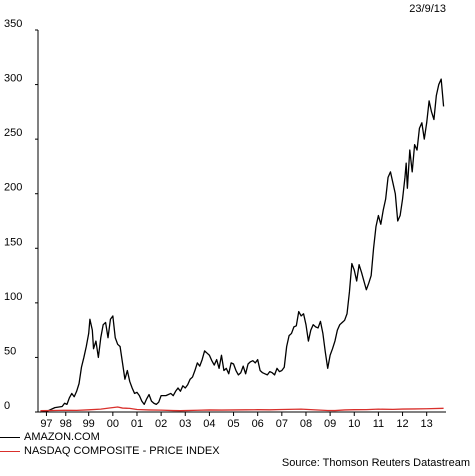 This screenshot has width=475, height=476. I want to click on chart-date: 23/9/13, so click(427, 9).